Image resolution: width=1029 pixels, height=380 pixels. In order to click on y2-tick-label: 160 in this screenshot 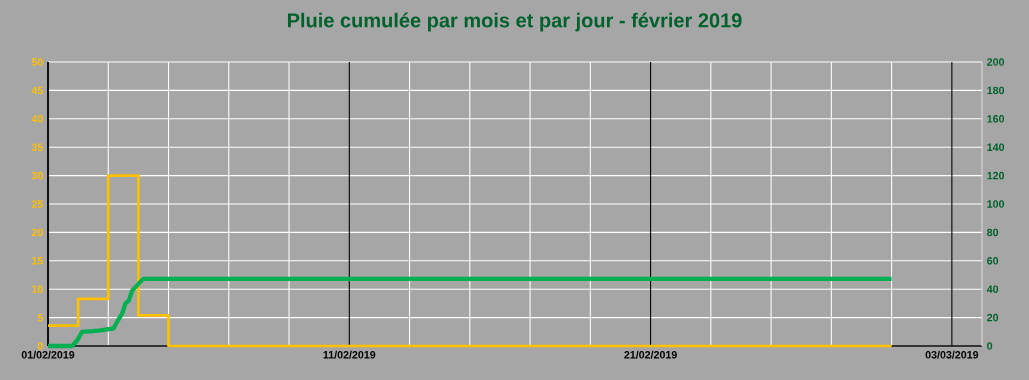, I will do `click(996, 119)`.